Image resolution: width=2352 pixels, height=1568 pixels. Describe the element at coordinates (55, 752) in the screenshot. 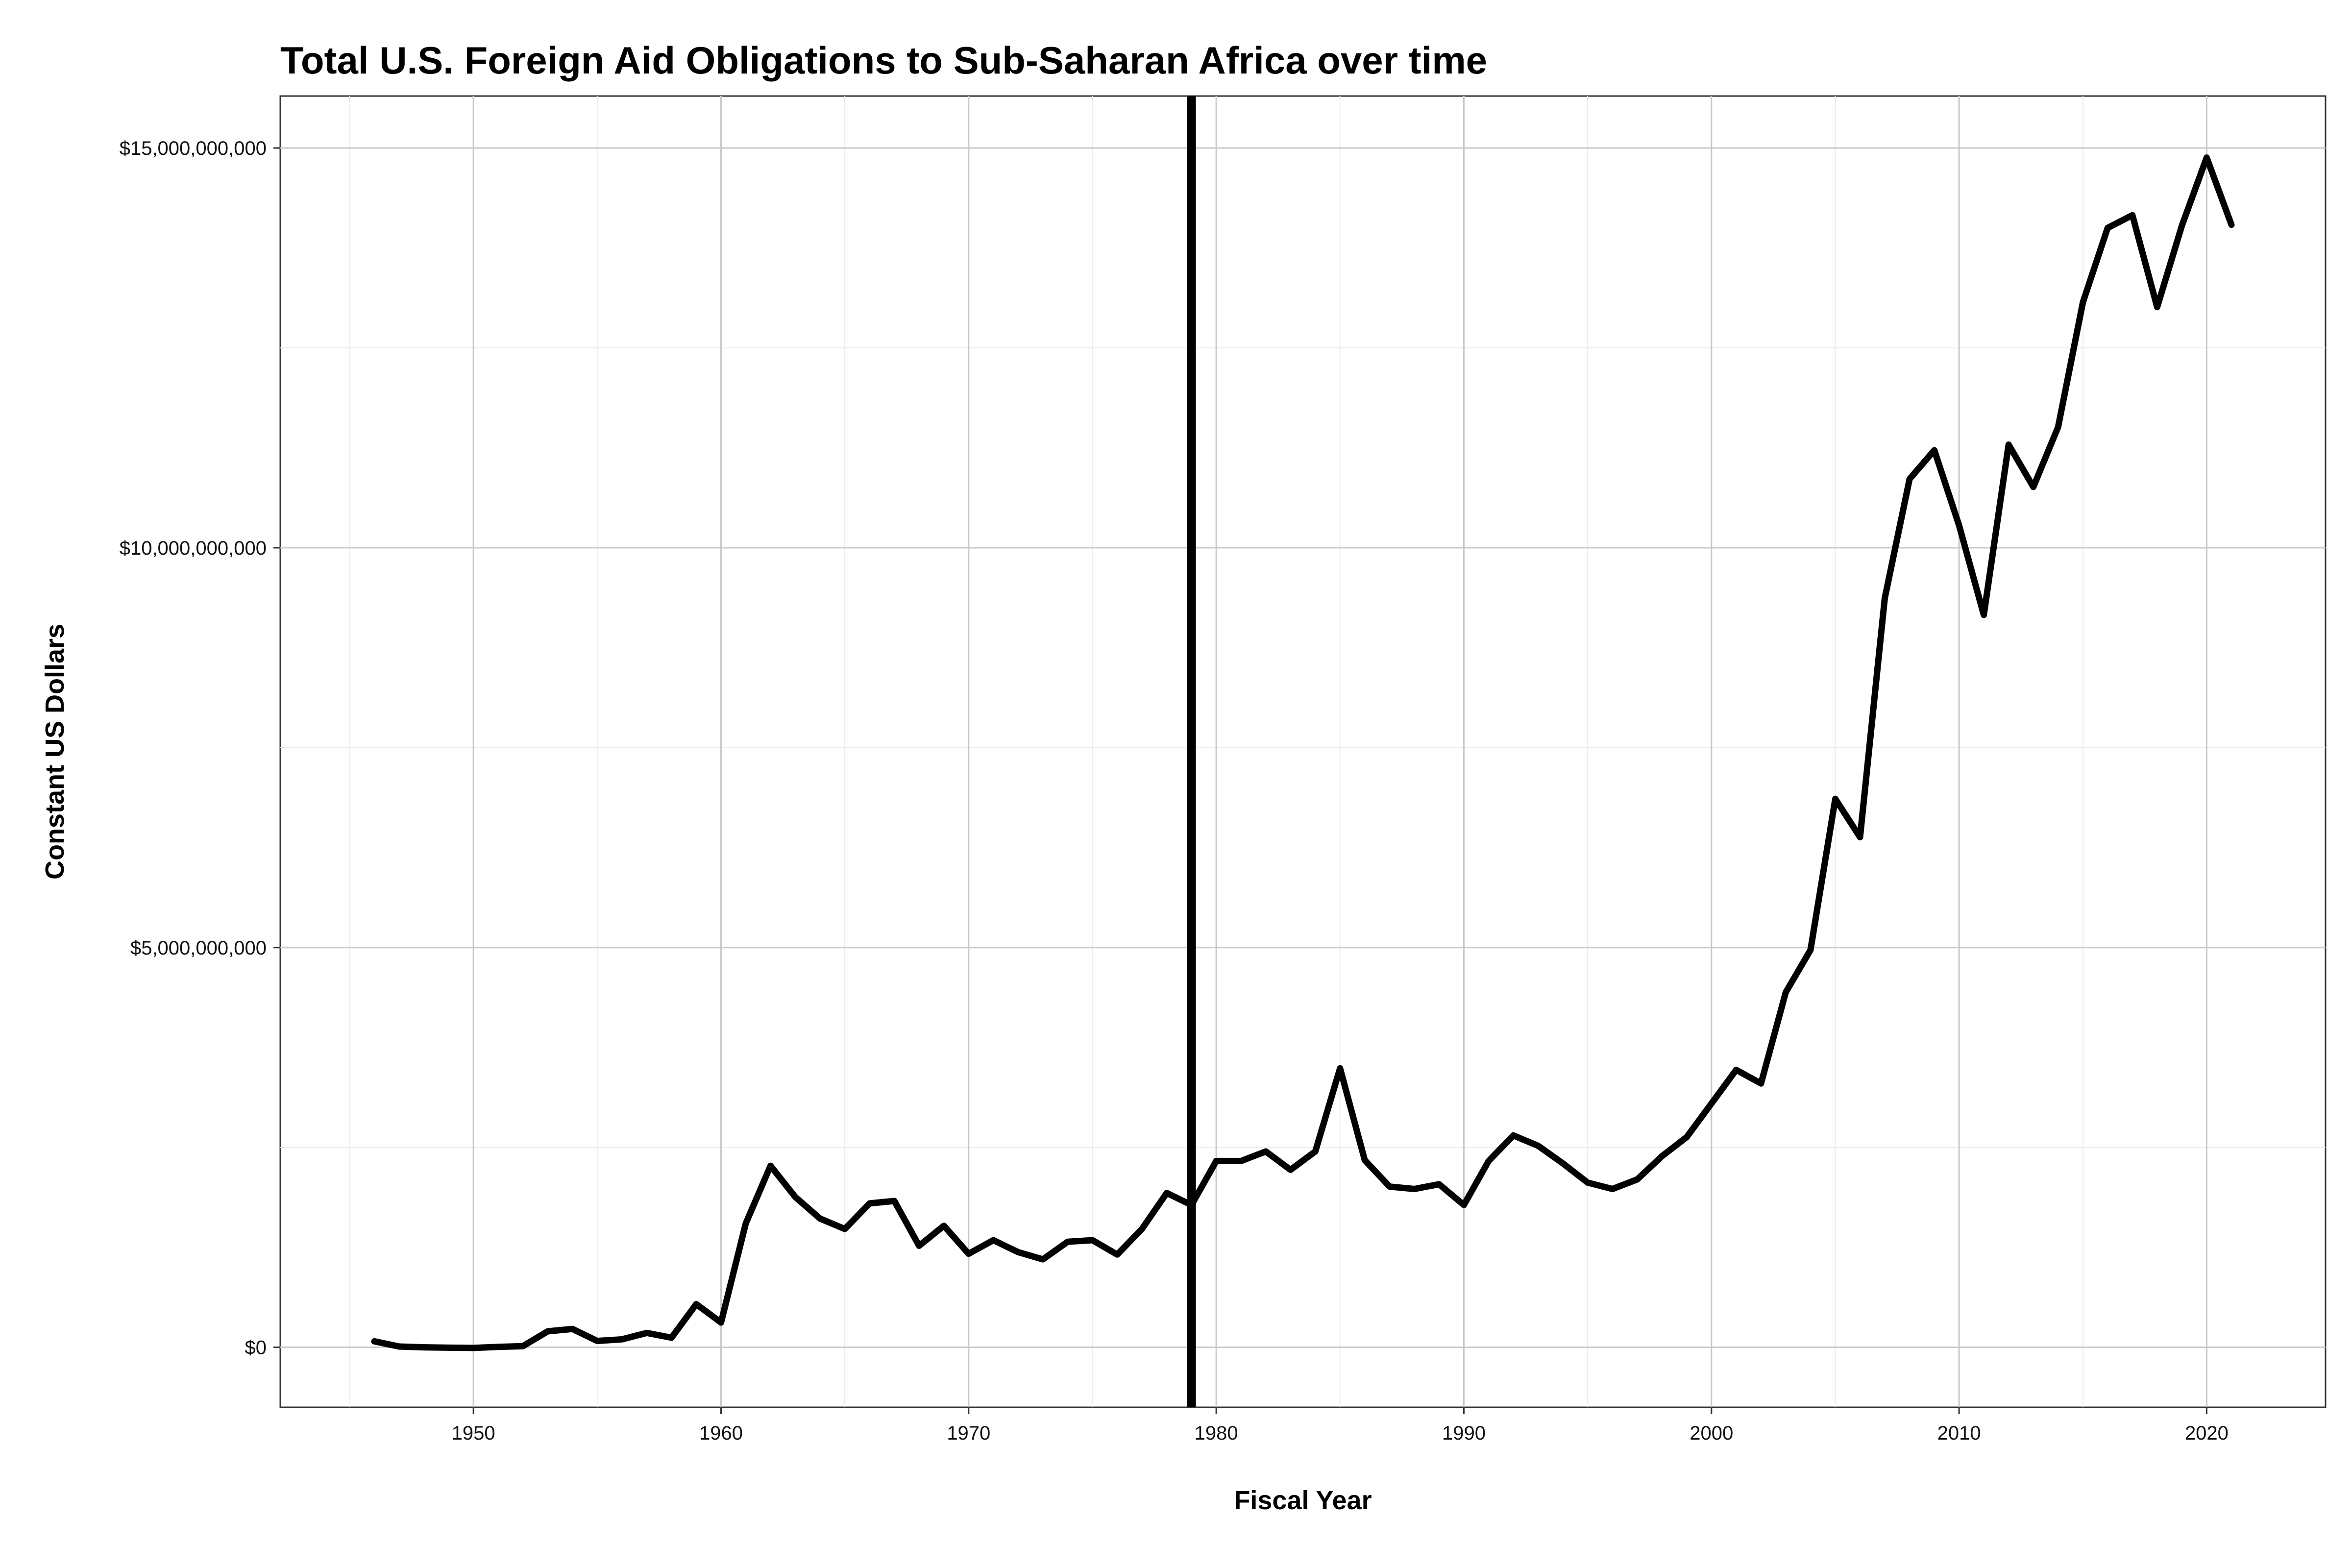

I see `y-axis-title: Constant US Dollars` at that location.